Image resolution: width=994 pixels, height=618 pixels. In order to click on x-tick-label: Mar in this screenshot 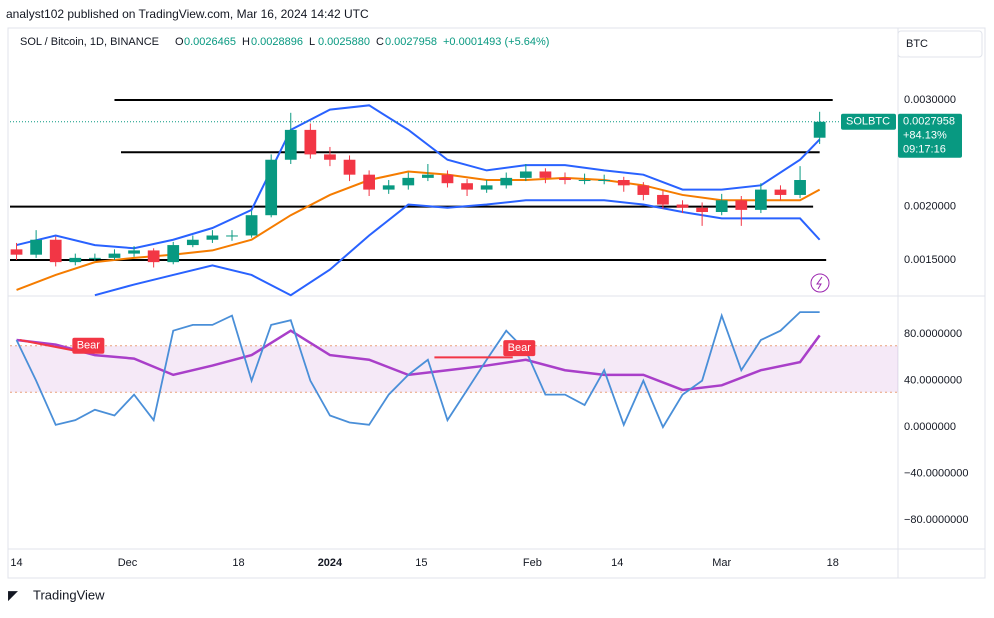, I will do `click(721, 563)`.